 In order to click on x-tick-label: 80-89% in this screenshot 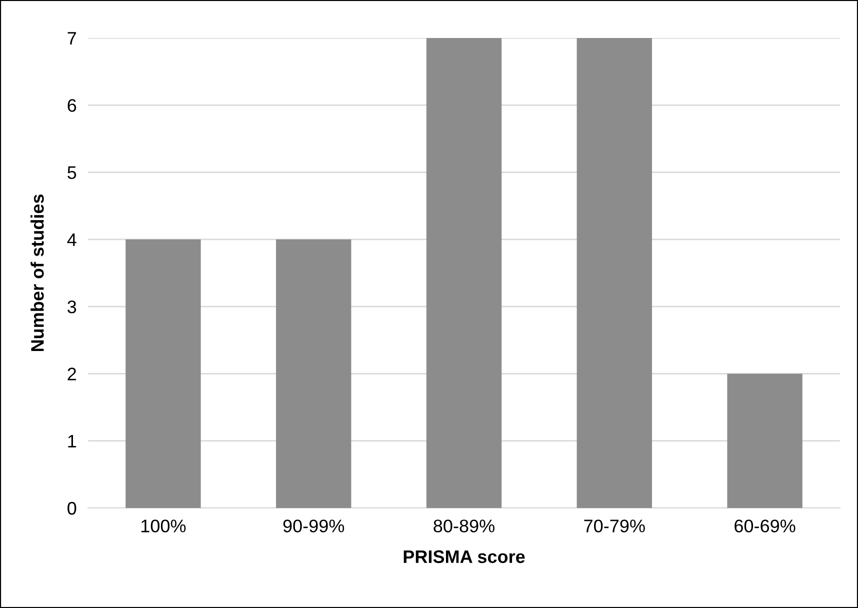, I will do `click(464, 526)`.